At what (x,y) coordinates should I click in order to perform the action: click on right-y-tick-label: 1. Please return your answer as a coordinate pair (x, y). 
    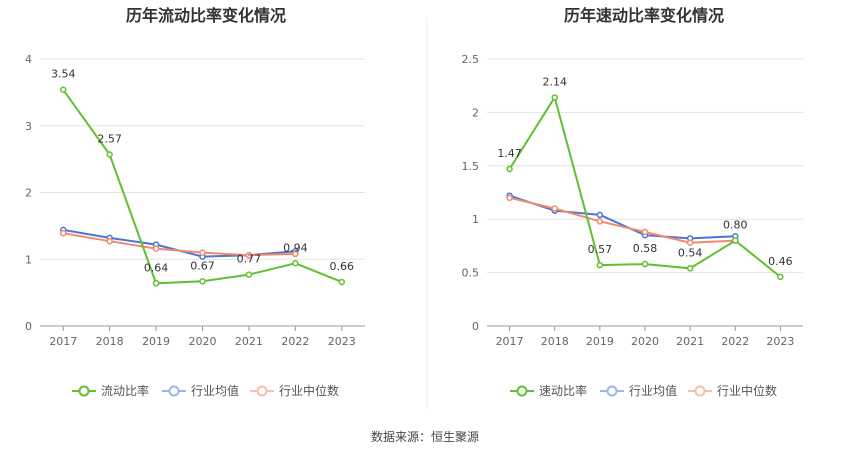
    Looking at the image, I should click on (475, 219).